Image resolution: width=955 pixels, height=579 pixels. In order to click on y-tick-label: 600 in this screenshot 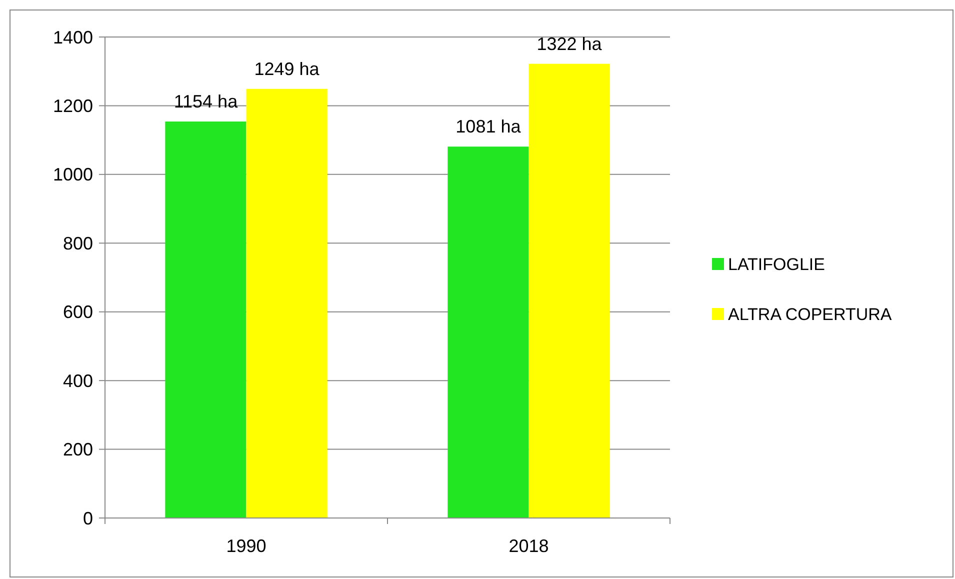, I will do `click(77, 312)`.